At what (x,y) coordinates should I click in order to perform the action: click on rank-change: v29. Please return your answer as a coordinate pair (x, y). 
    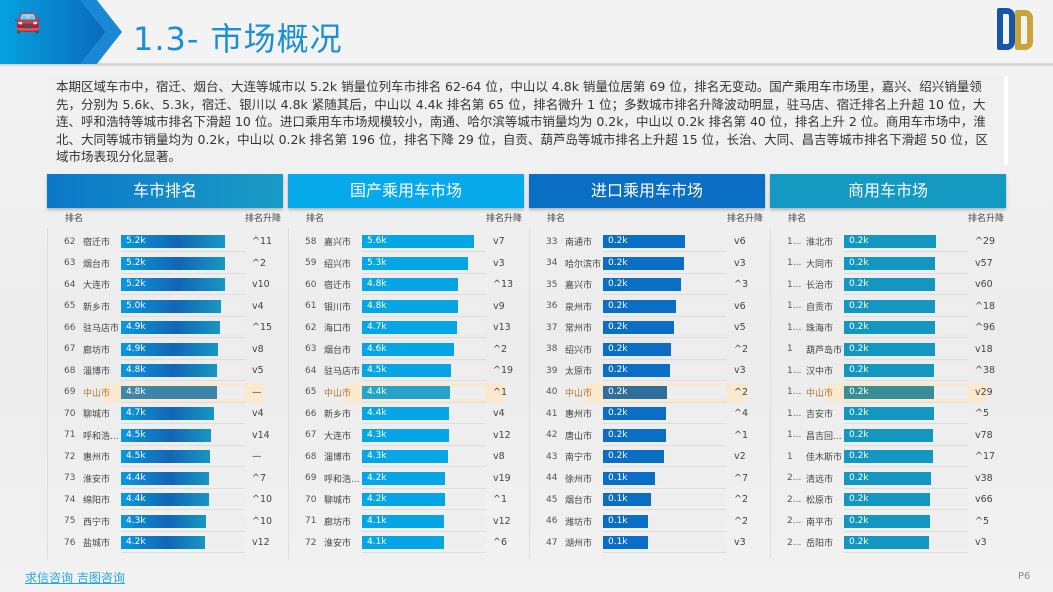
    Looking at the image, I should click on (984, 392).